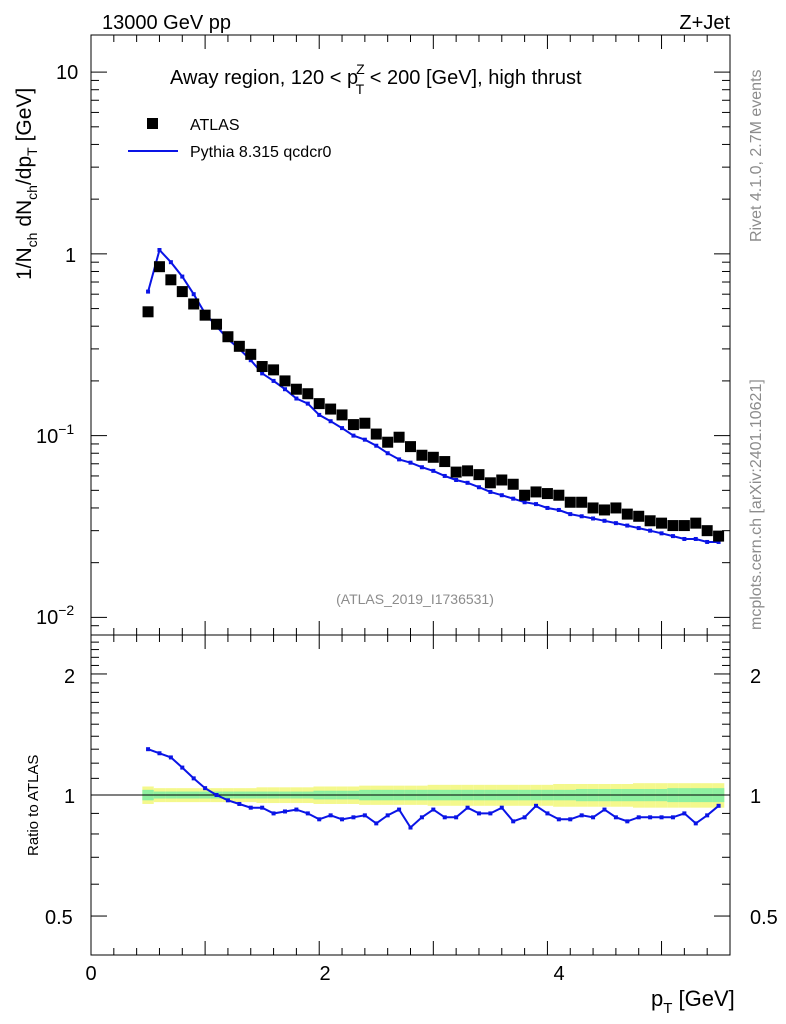 Image resolution: width=786 pixels, height=1024 pixels. Describe the element at coordinates (261, 152) in the screenshot. I see `legend-pythia-label: Pythia 8.315 qcdcr0` at that location.